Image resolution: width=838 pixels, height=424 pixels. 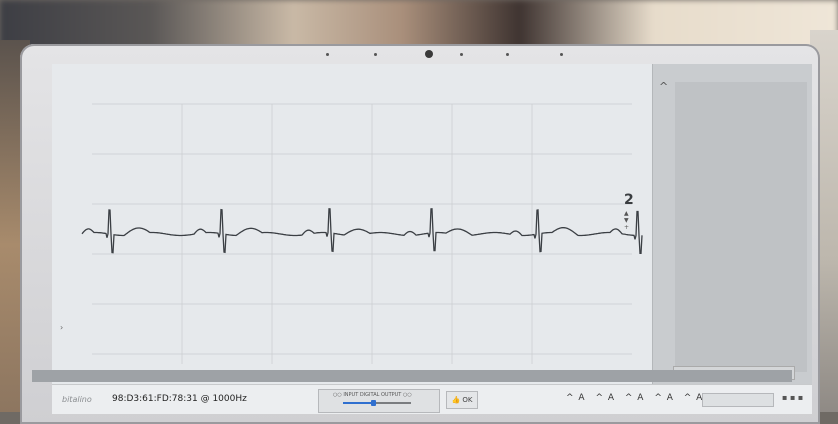 What do you see at coordinates (179, 399) in the screenshot?
I see `device-info: 98:D3:61:FD:78:31 @ 1000Hz` at bounding box center [179, 399].